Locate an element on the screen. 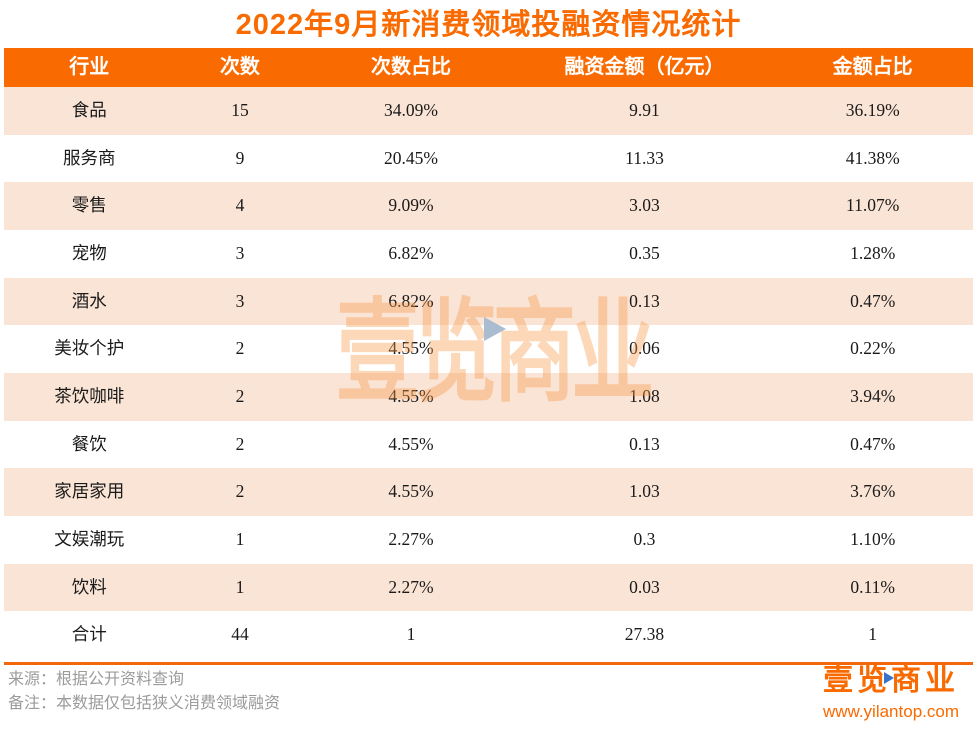 The image size is (977, 738). cell-amount: 11.33 is located at coordinates (644, 157).